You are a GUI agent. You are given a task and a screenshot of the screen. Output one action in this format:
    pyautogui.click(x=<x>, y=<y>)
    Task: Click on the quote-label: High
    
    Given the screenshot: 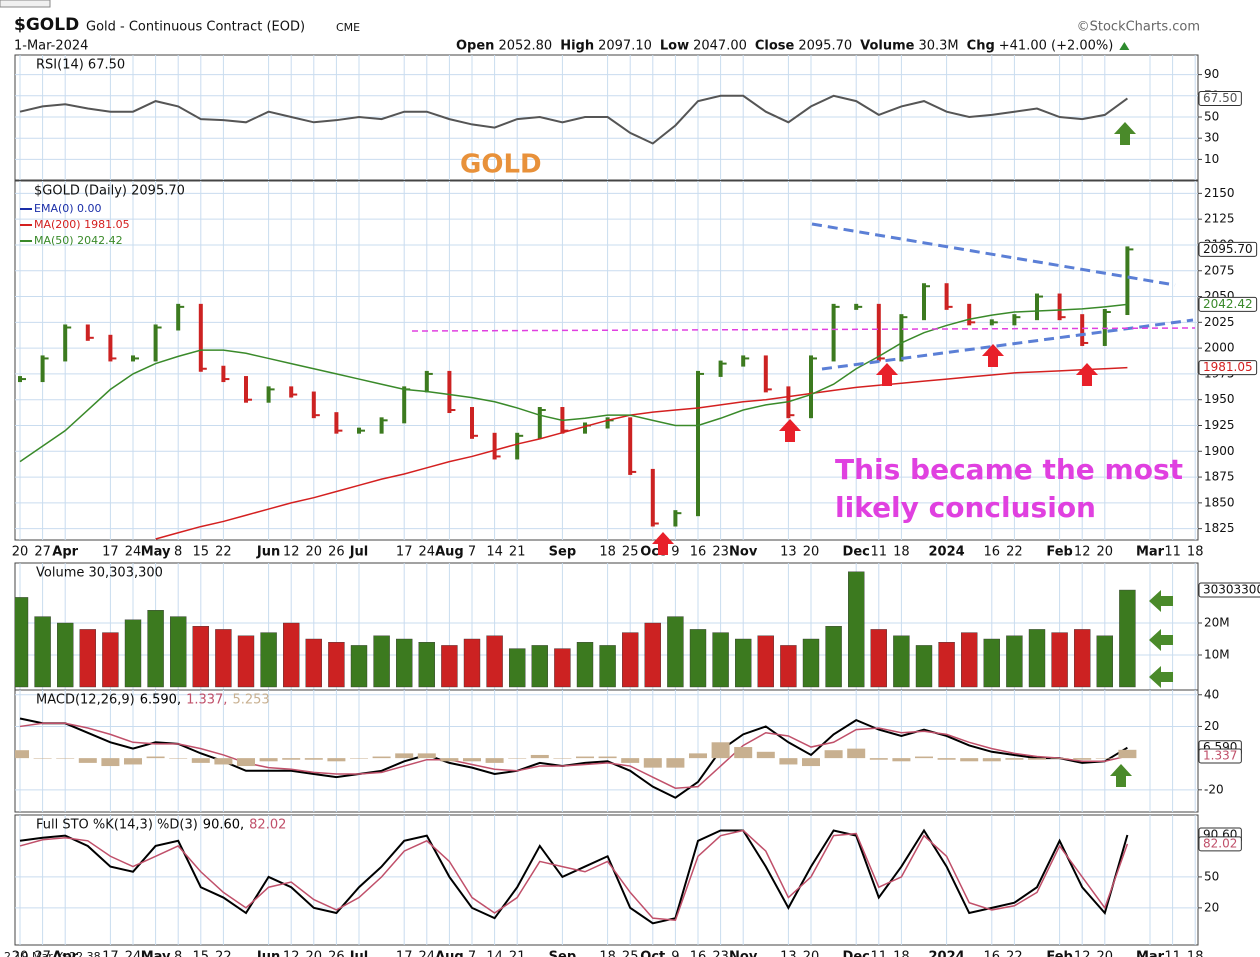 What is the action you would take?
    pyautogui.click(x=577, y=46)
    